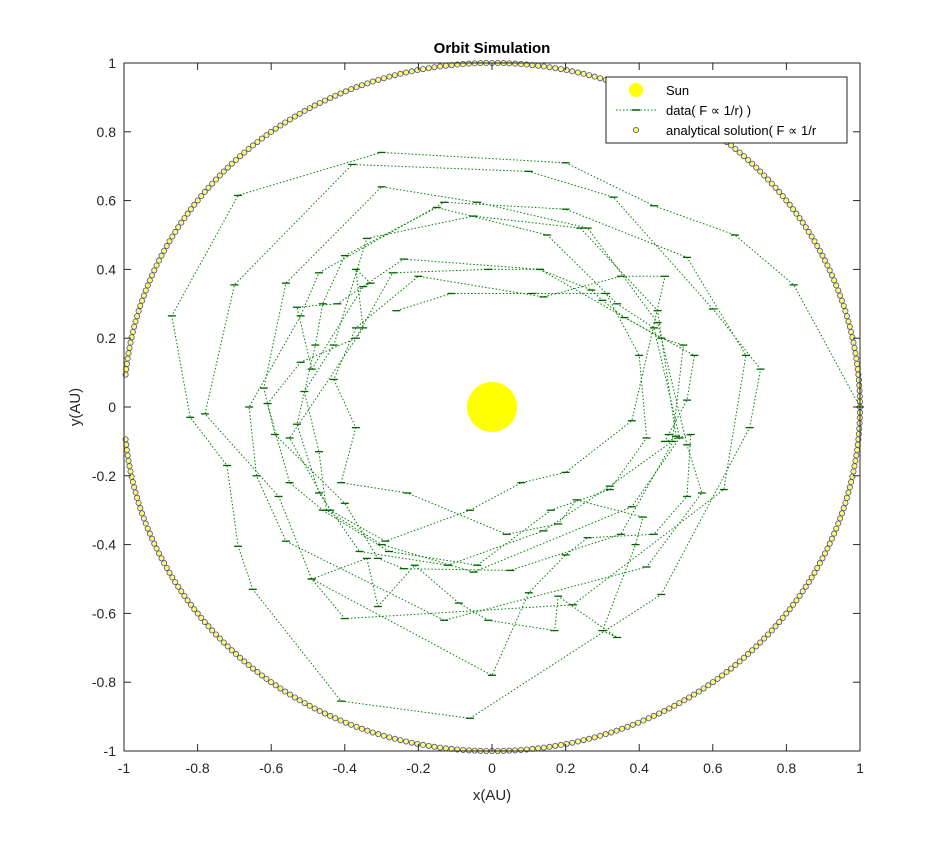 This screenshot has height=844, width=950. Describe the element at coordinates (271, 768) in the screenshot. I see `x-tick-label: -0.6` at that location.